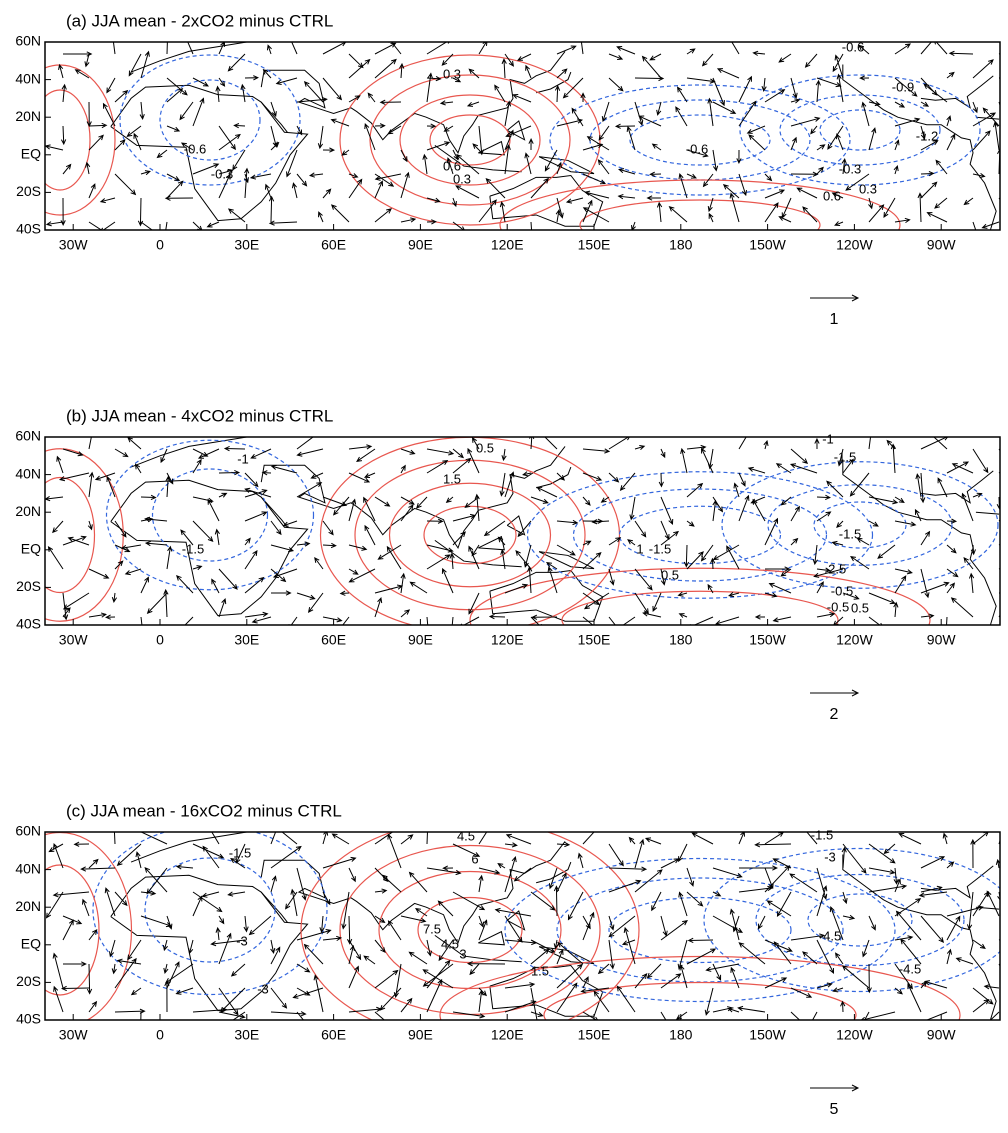  Describe the element at coordinates (452, 73) in the screenshot. I see `contour-label: 0.3` at that location.